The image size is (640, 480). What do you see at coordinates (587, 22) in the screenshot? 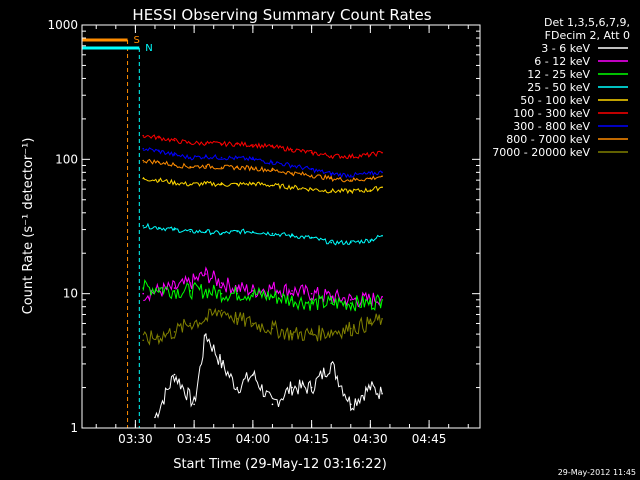
I see `legend-header-line-1: Det 1,3,5,6,7,9,` at bounding box center [587, 22].